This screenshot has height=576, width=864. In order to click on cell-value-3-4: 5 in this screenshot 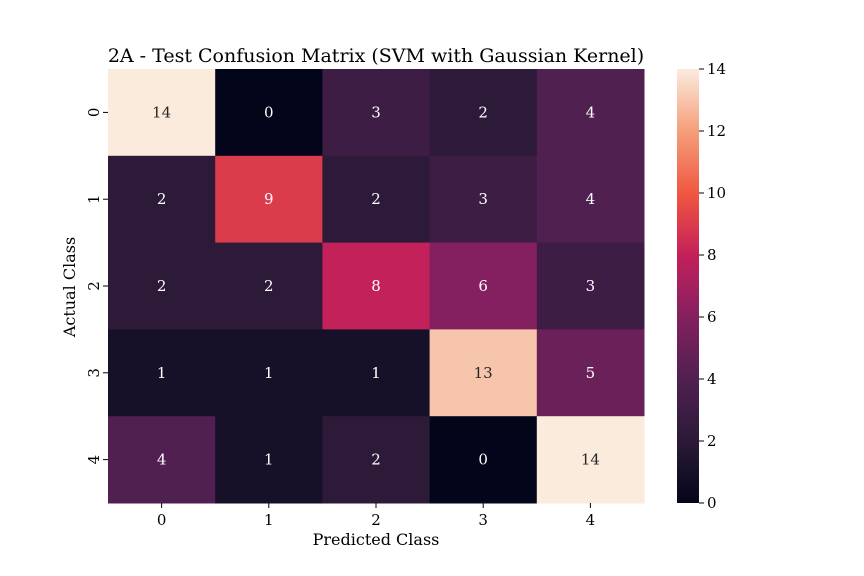, I will do `click(591, 373)`.